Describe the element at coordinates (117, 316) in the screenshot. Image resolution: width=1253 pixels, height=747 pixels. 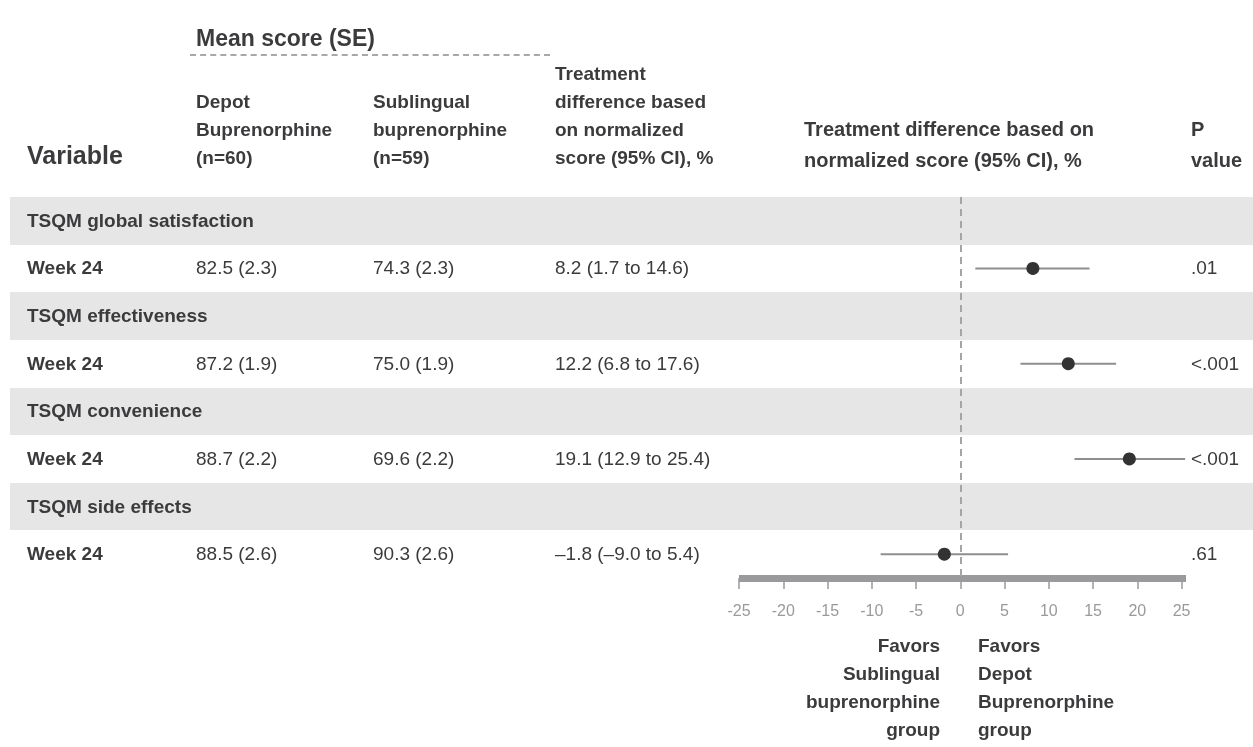
I see `text: TSQM effectiveness` at that location.